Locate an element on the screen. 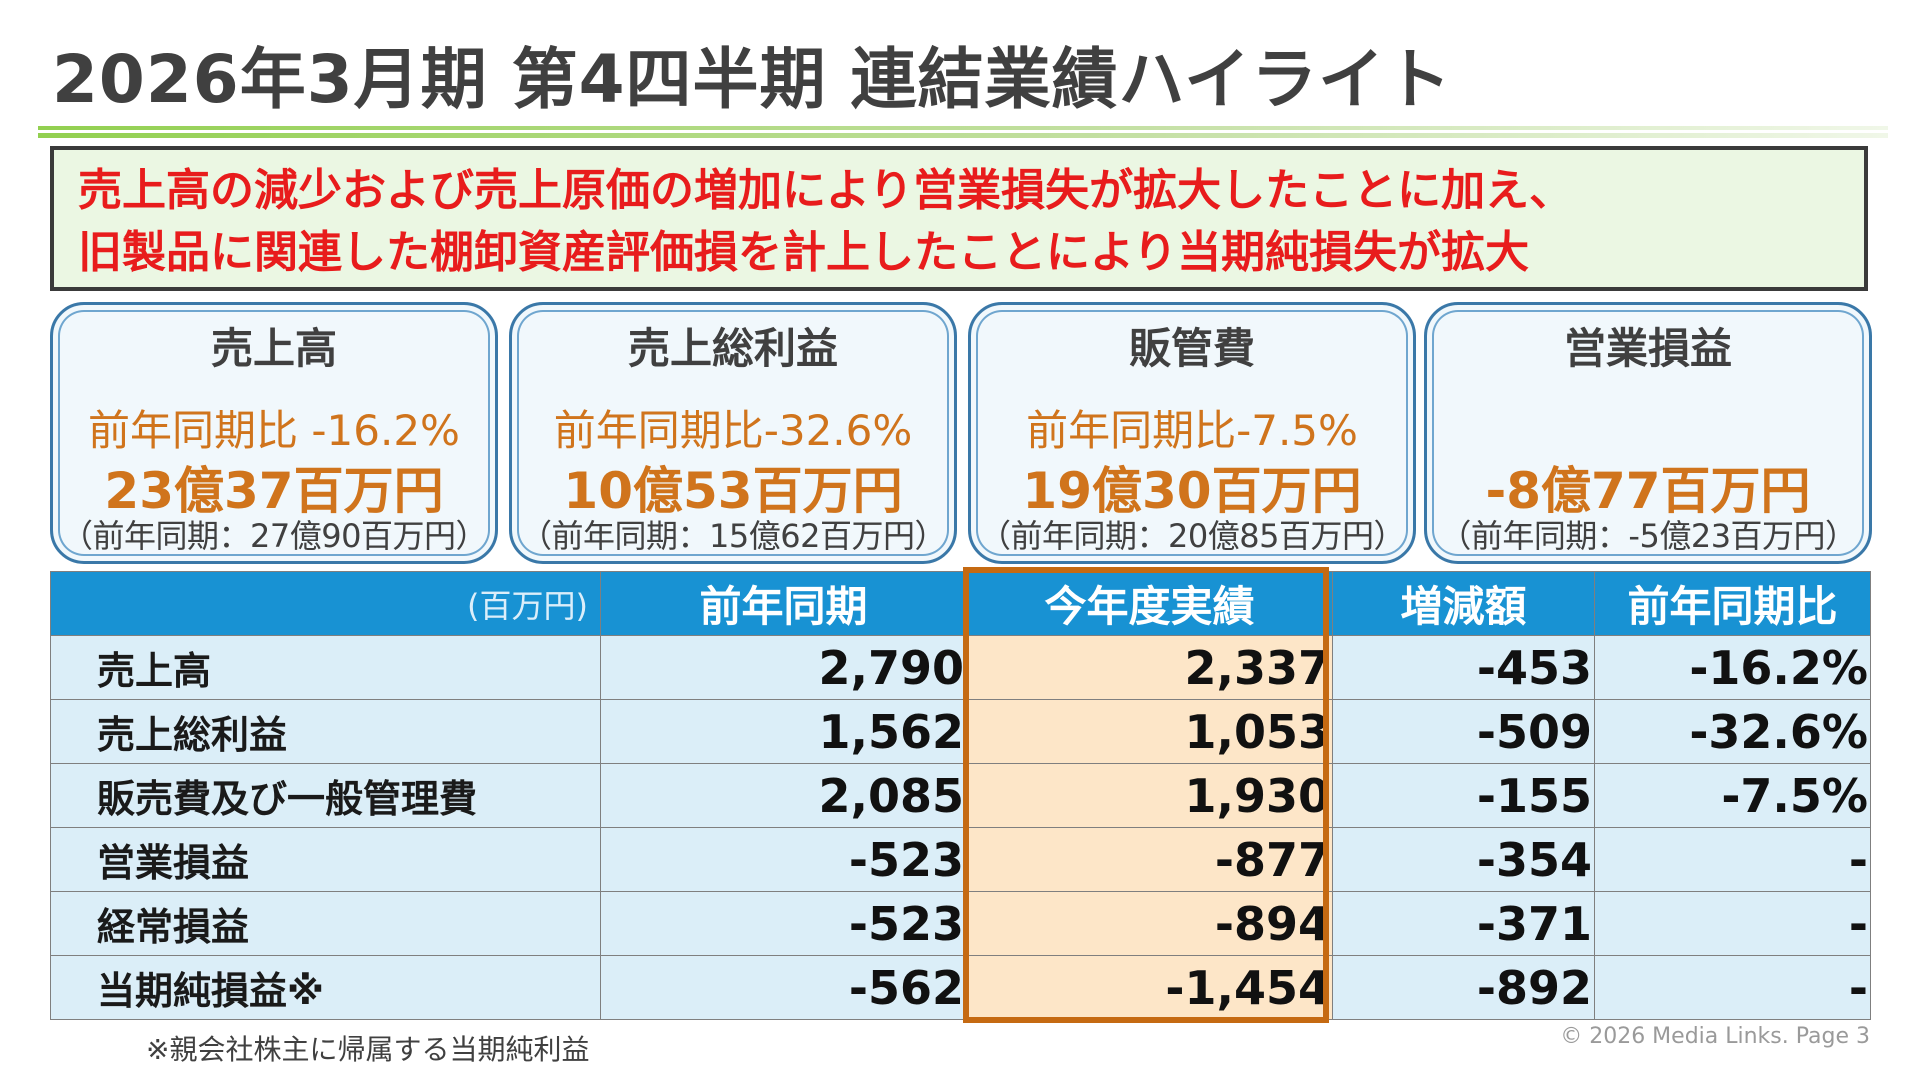  table-row: 当期純損益※ -562 -1,454 -892 - is located at coordinates (960, 987).